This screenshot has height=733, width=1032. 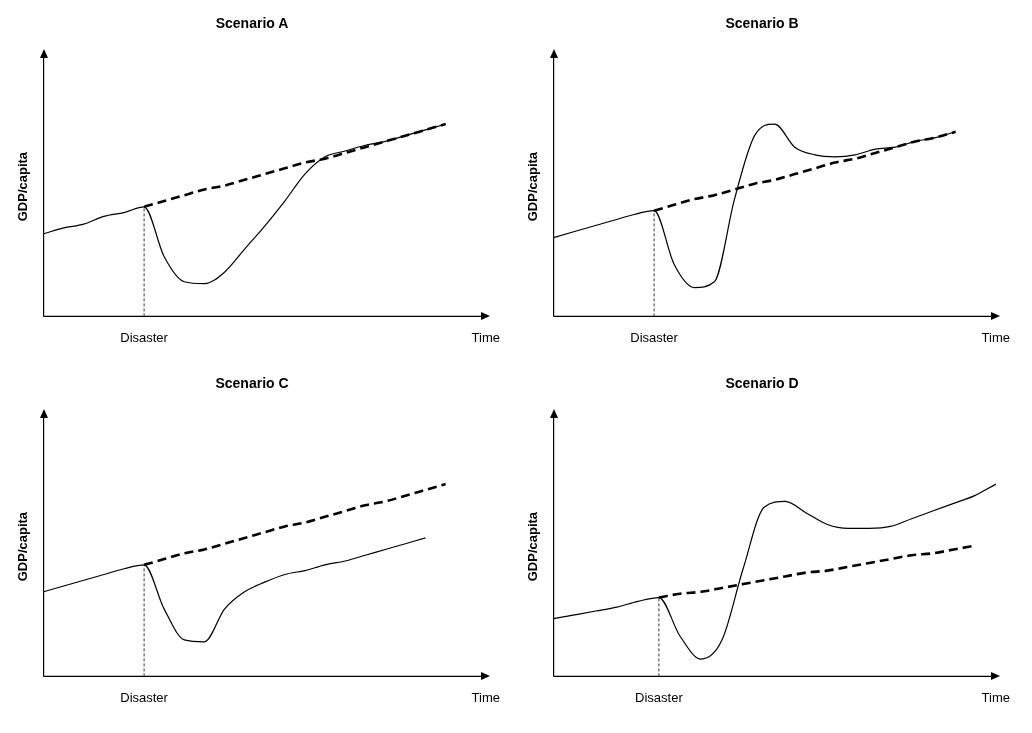 What do you see at coordinates (252, 383) in the screenshot?
I see `chart-title: Scenario C` at bounding box center [252, 383].